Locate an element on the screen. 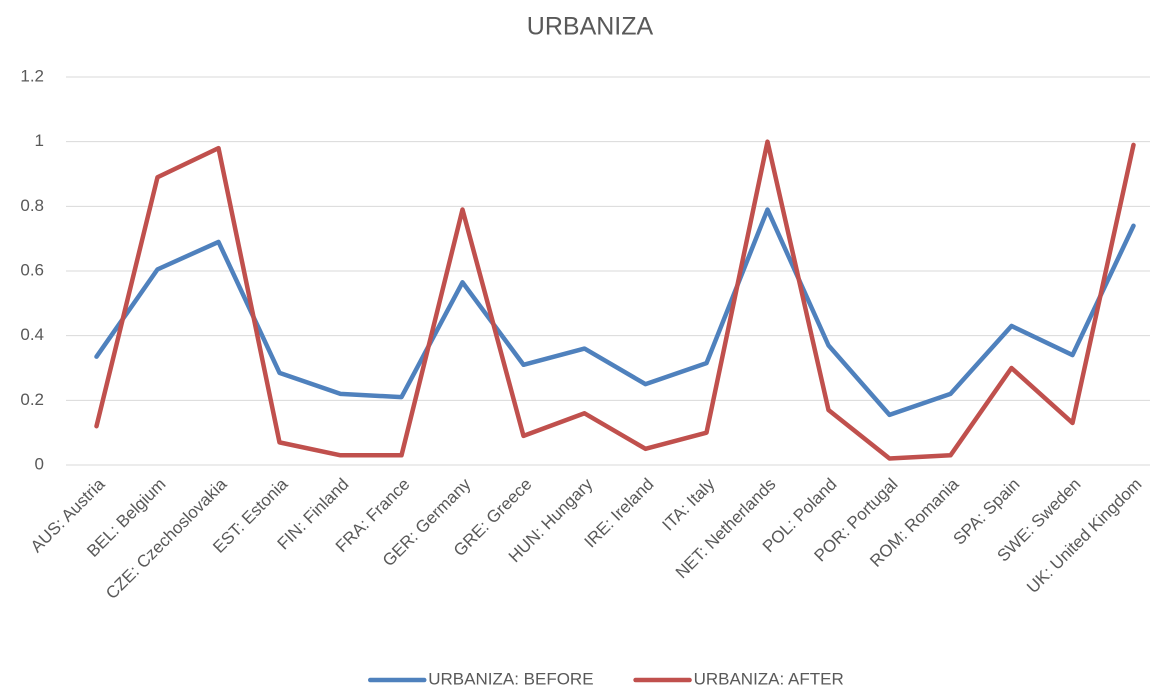  x-tick-label: CZE: Czechoslovakia is located at coordinates (166, 538).